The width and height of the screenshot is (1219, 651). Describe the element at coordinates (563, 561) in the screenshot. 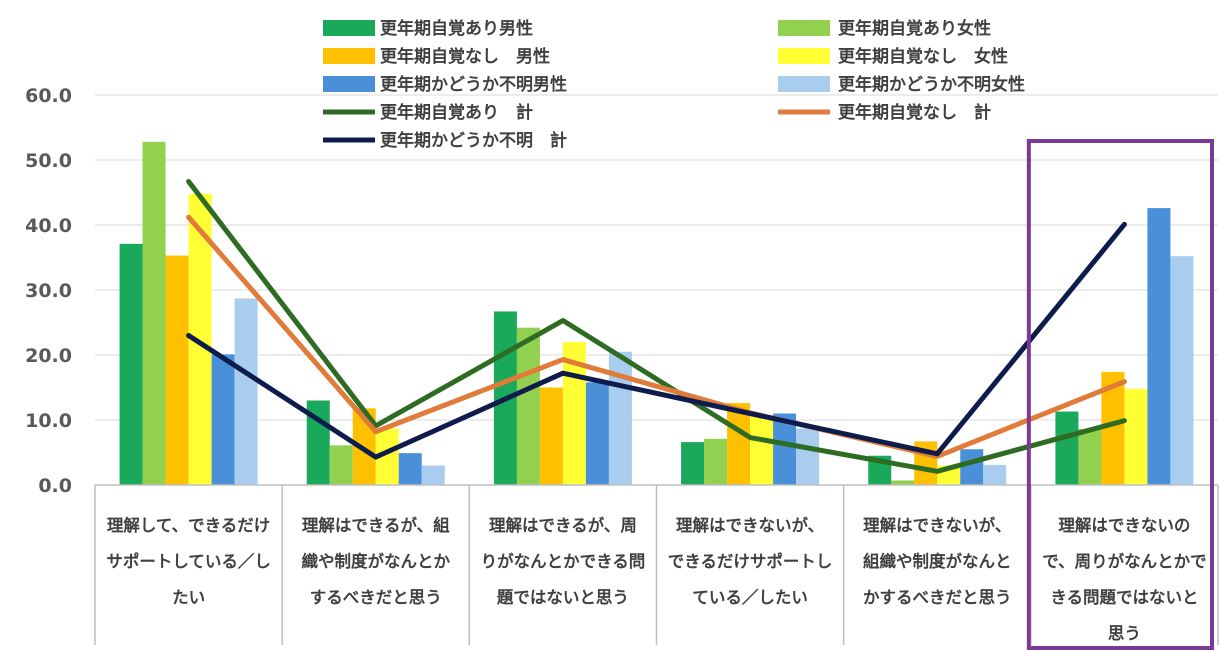

I see `x-tick-label: りがなんとかできる問` at that location.